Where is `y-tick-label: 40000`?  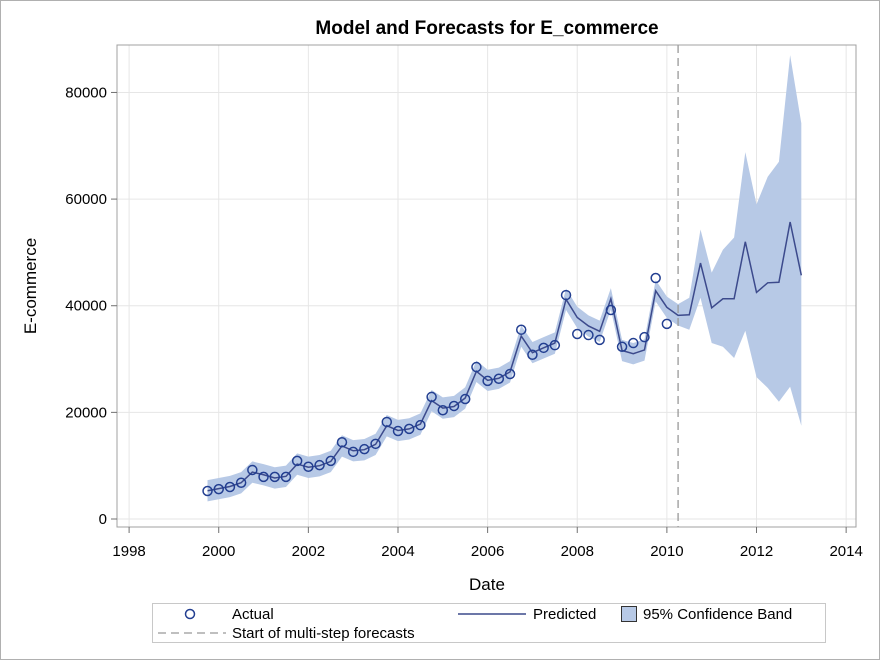 y-tick-label: 40000 is located at coordinates (86, 306).